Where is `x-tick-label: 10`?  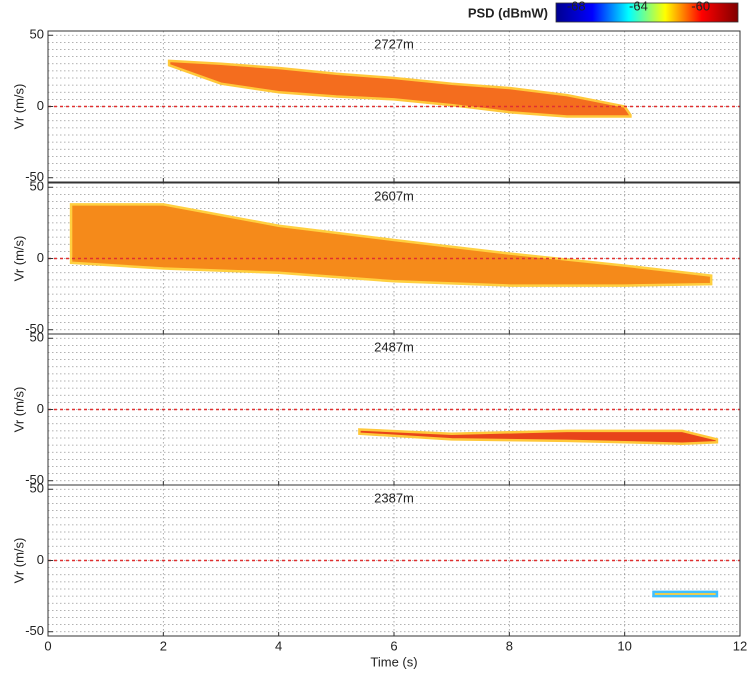 x-tick-label: 10 is located at coordinates (624, 645).